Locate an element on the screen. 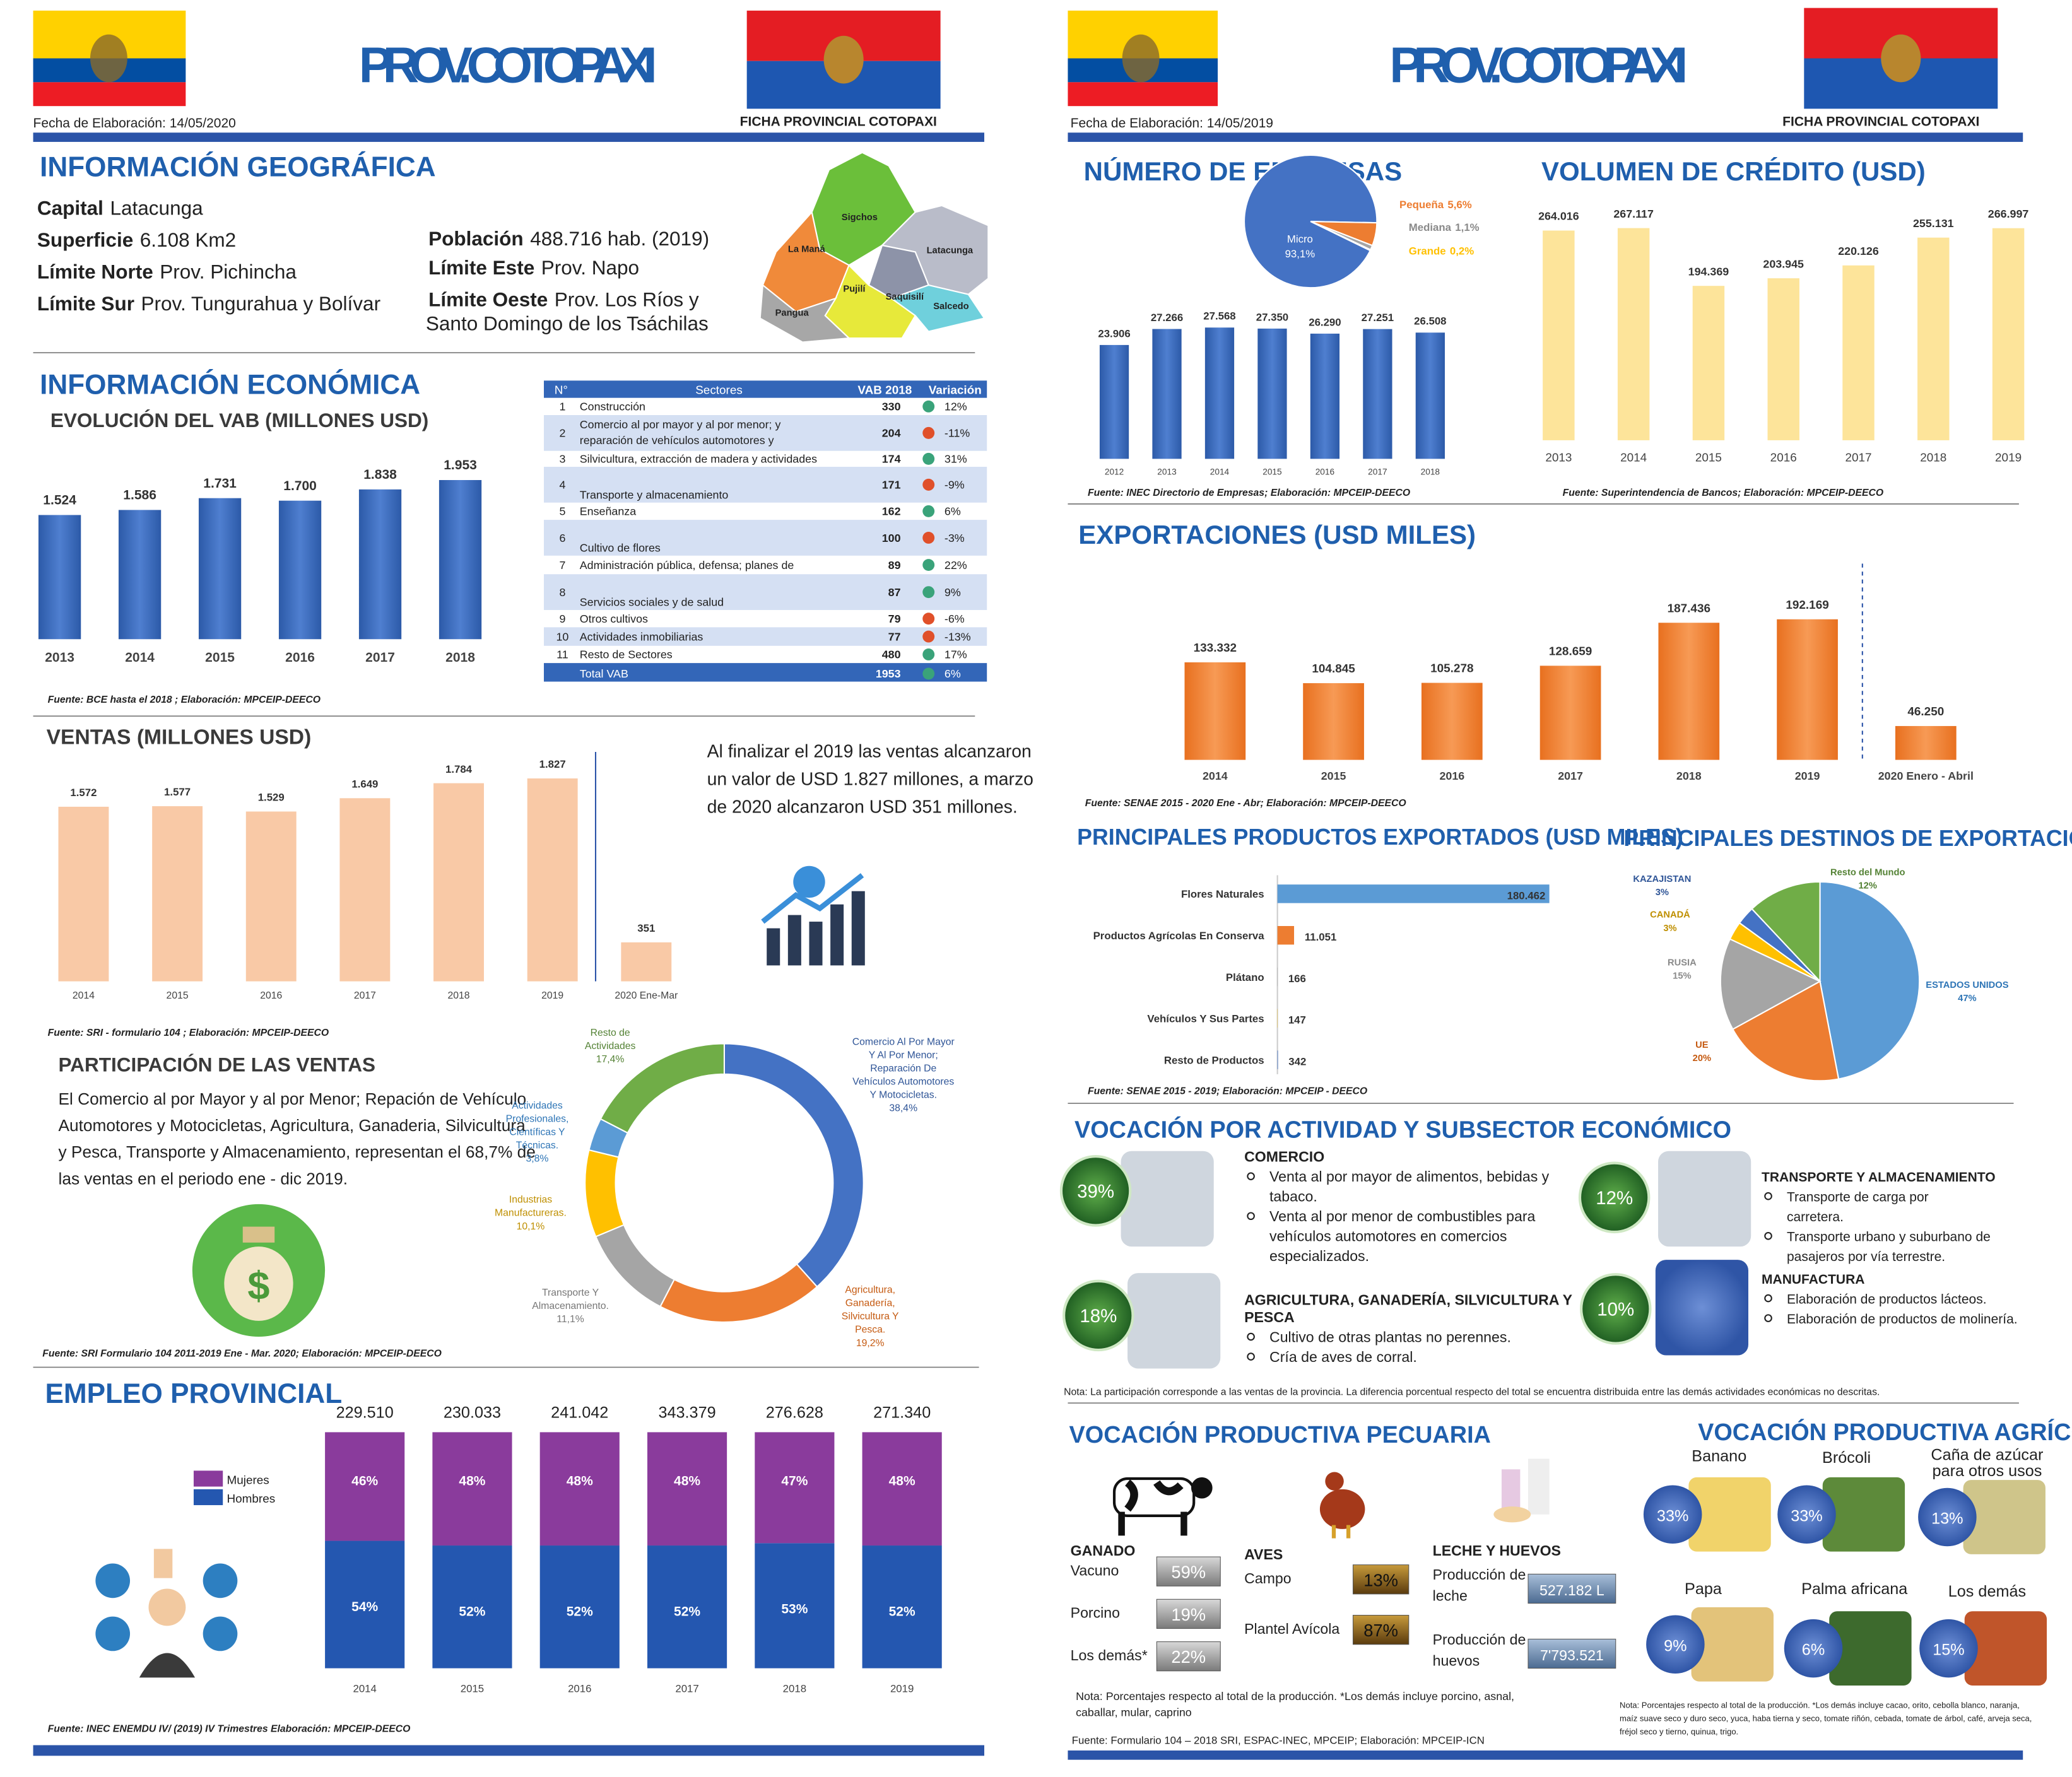  product-image is located at coordinates (2005, 1517).